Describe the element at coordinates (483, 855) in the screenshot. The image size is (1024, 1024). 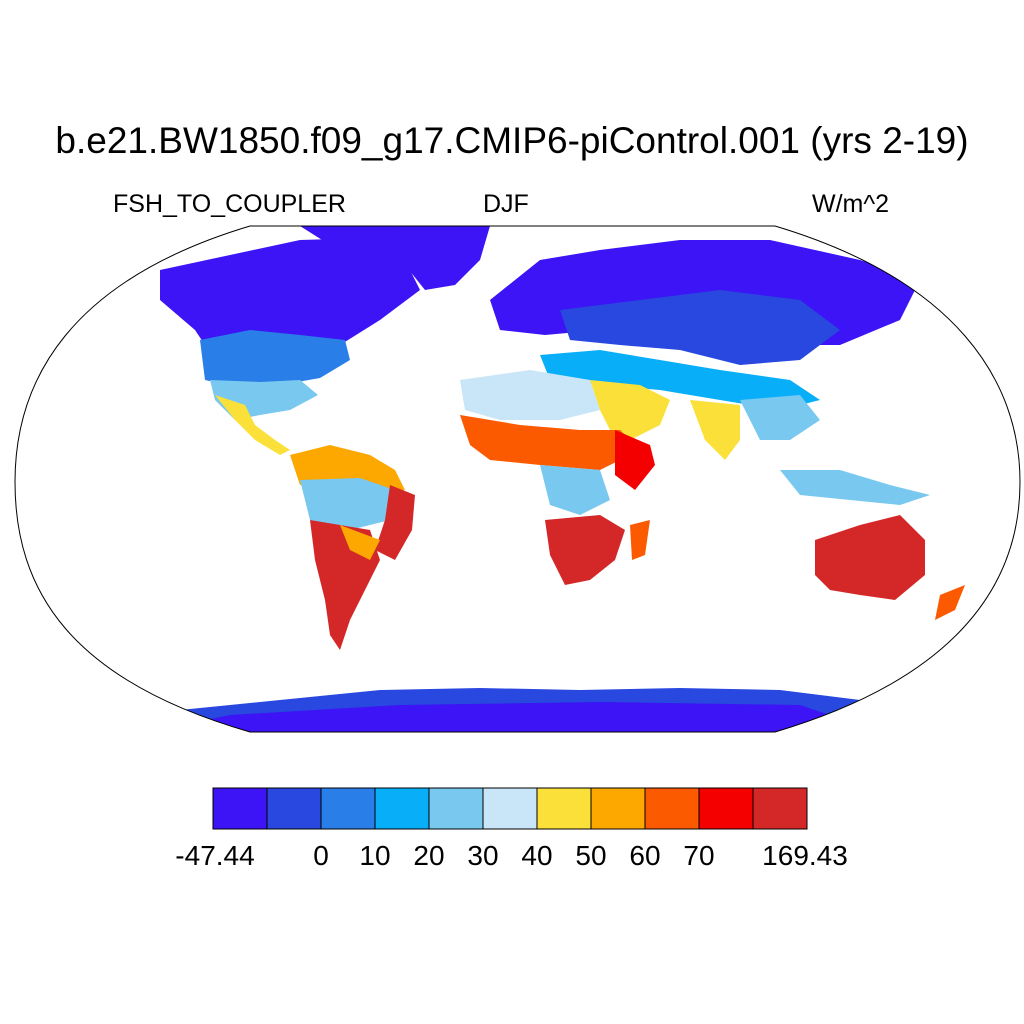
I see `colorbar-tick-label: 30` at that location.